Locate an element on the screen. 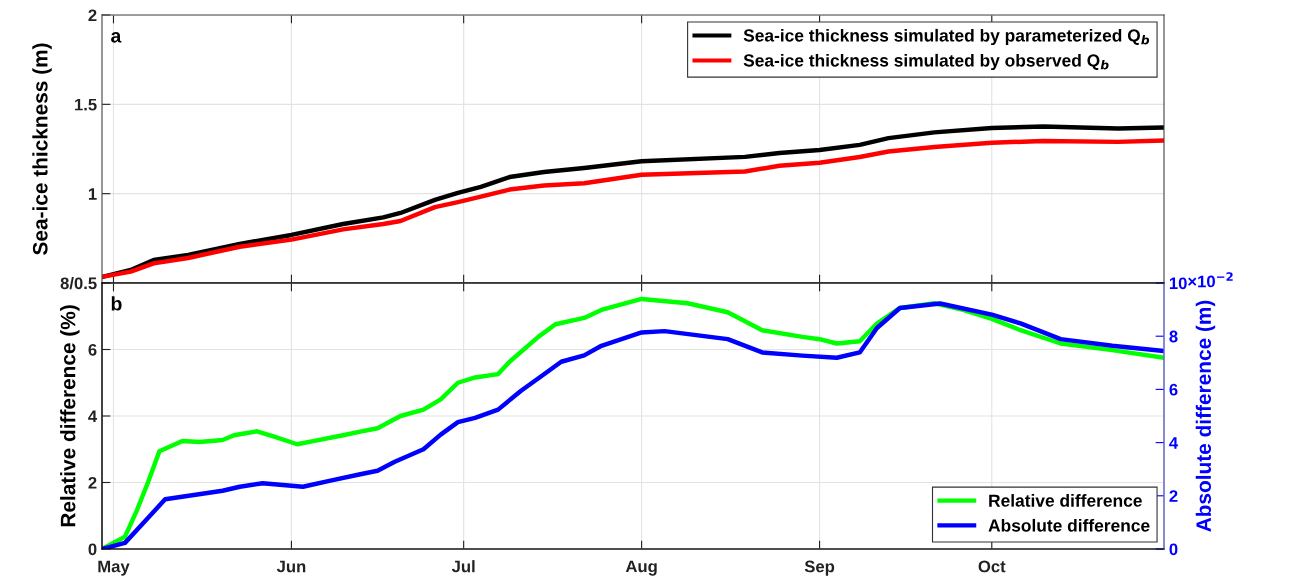 This screenshot has width=1299, height=583. x-tick-label: May is located at coordinates (114, 568).